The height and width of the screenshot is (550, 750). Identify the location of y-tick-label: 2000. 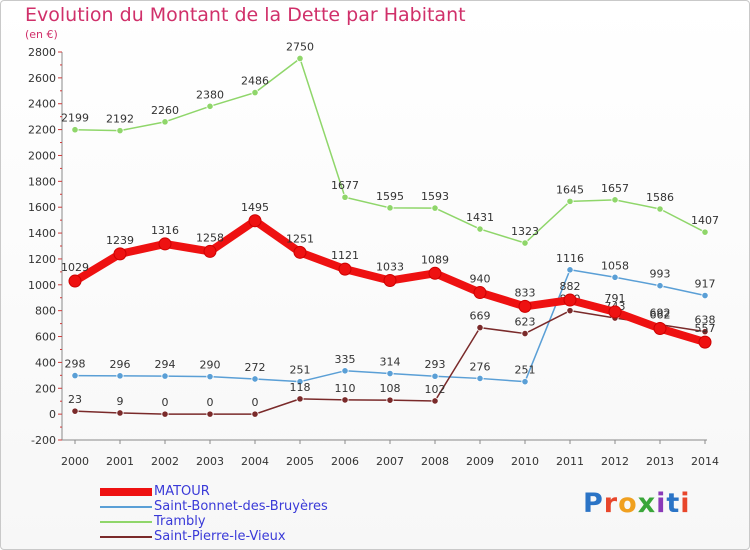
(42, 155).